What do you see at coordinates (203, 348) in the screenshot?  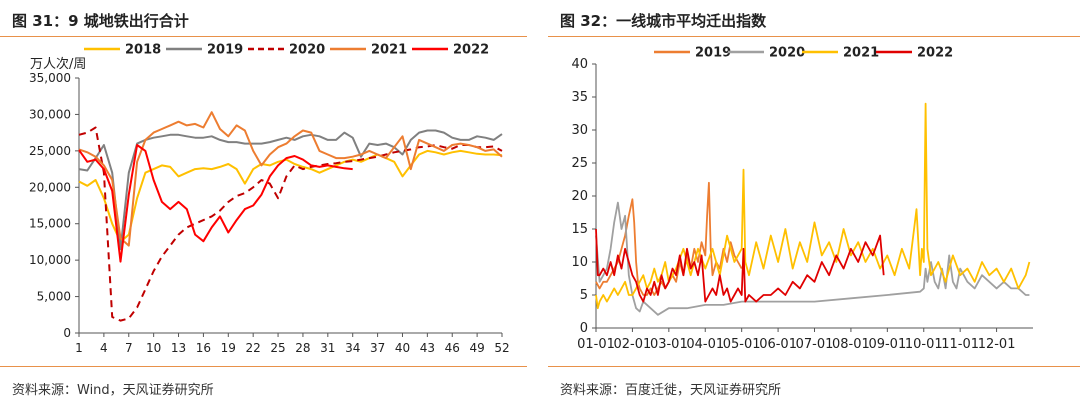 I see `x-tick-label: 16` at bounding box center [203, 348].